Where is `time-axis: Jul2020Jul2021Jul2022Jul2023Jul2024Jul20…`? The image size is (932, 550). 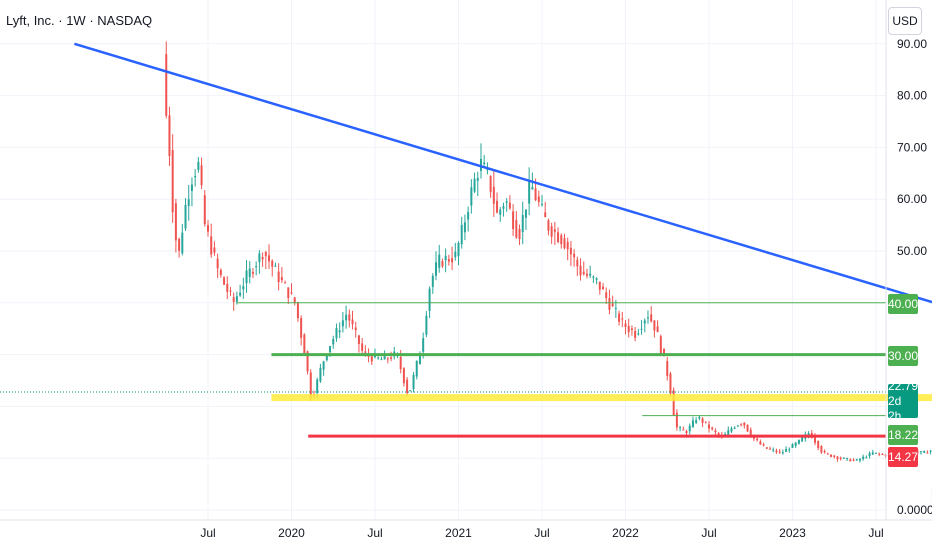
time-axis: Jul2020Jul2021Jul2022Jul2023Jul2024Jul20… is located at coordinates (466, 529).